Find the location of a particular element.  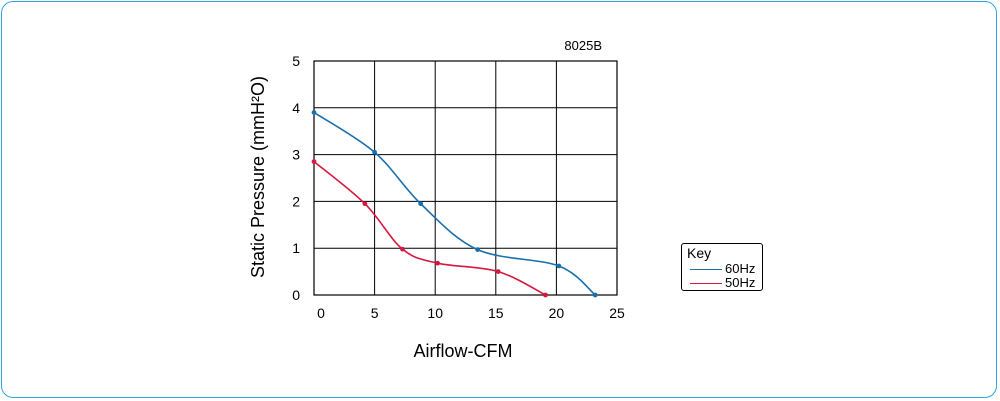

x-tick-label: 25 is located at coordinates (617, 313).